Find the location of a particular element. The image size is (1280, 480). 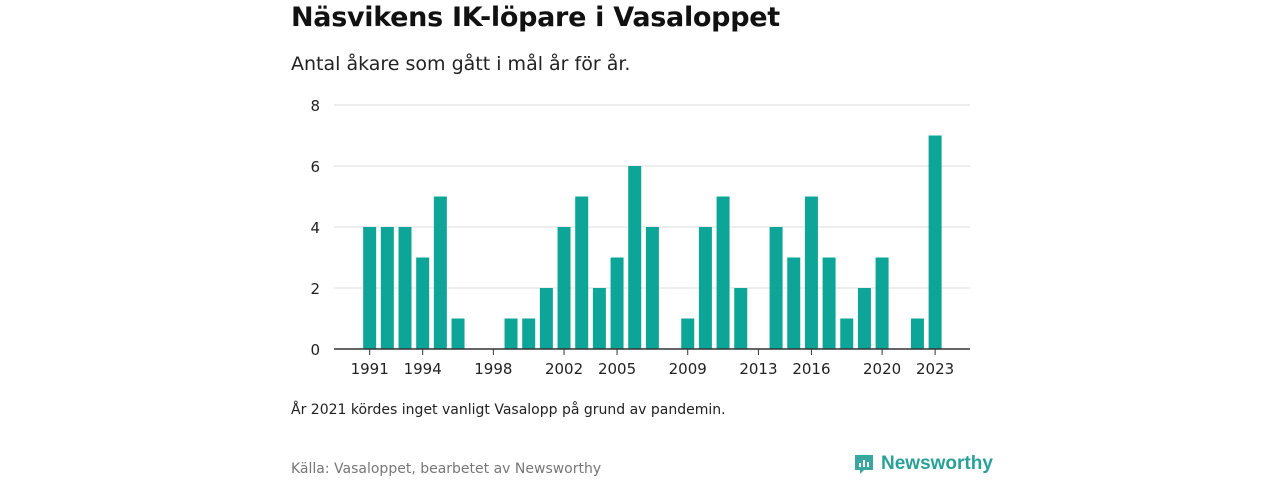

x-tick-label: 2020 is located at coordinates (882, 369).